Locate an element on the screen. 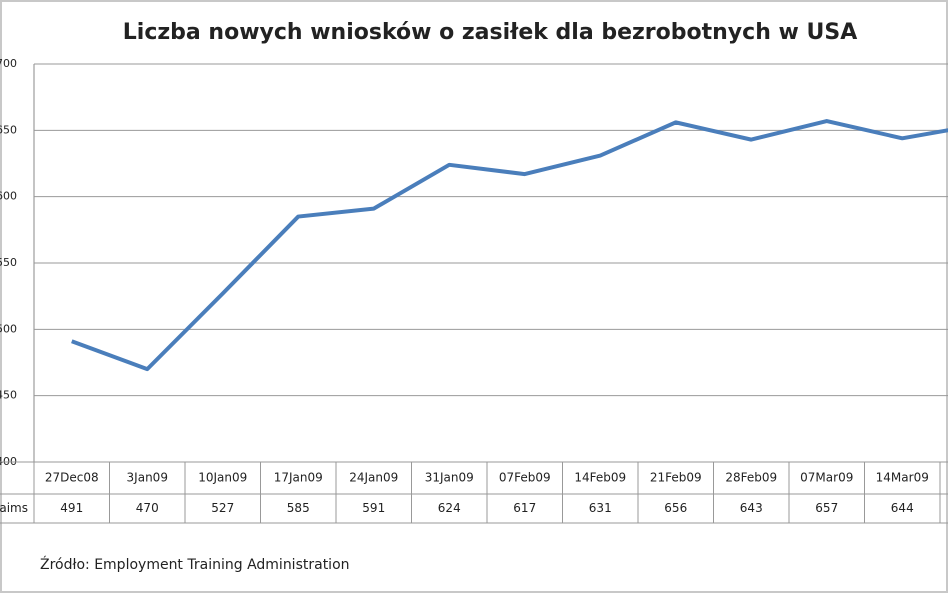 This screenshot has height=593, width=948. x-tick-label: 14Mar09 is located at coordinates (902, 478).